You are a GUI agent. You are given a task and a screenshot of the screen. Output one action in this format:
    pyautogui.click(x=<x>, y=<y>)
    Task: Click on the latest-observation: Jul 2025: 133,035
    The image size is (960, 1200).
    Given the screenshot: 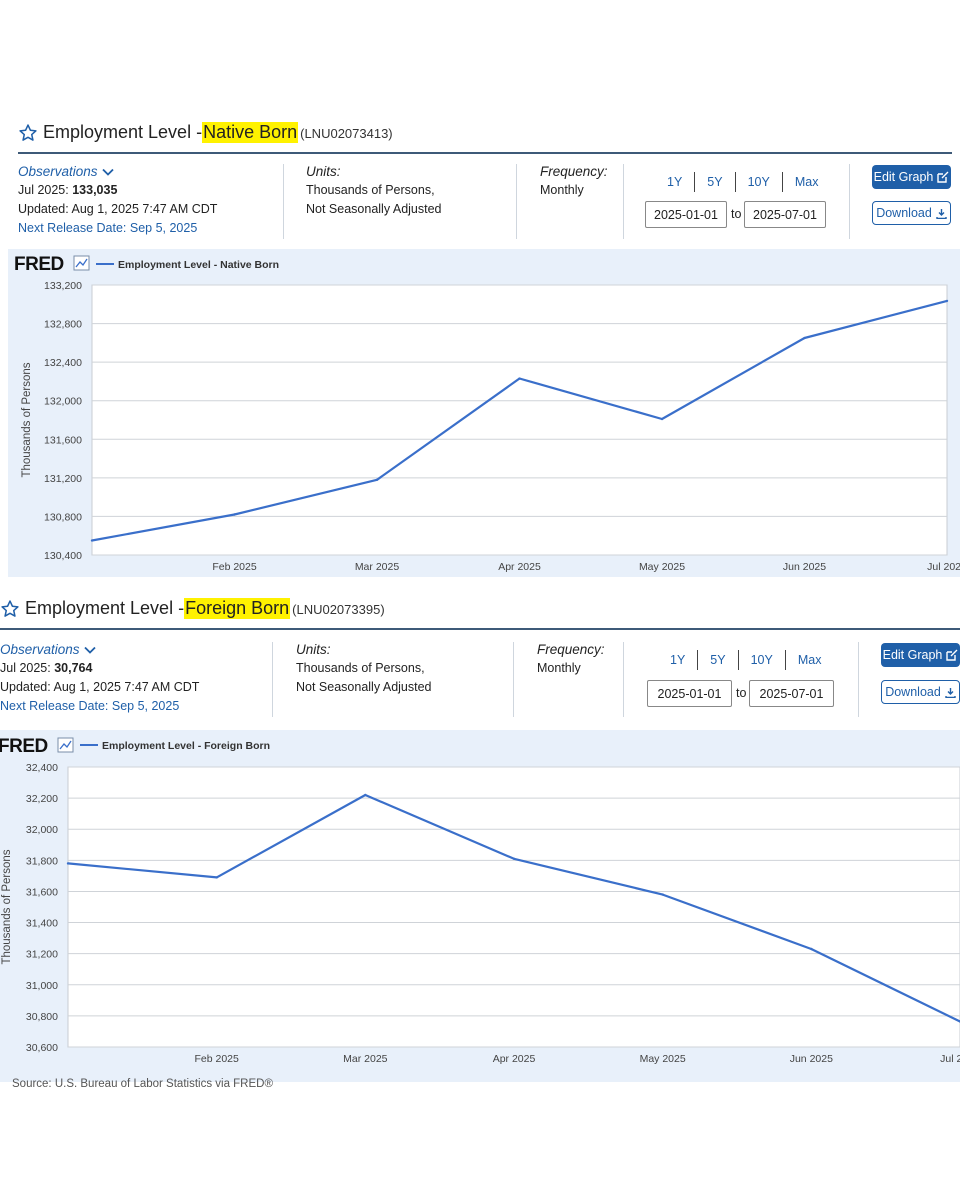 What is the action you would take?
    pyautogui.click(x=117, y=190)
    